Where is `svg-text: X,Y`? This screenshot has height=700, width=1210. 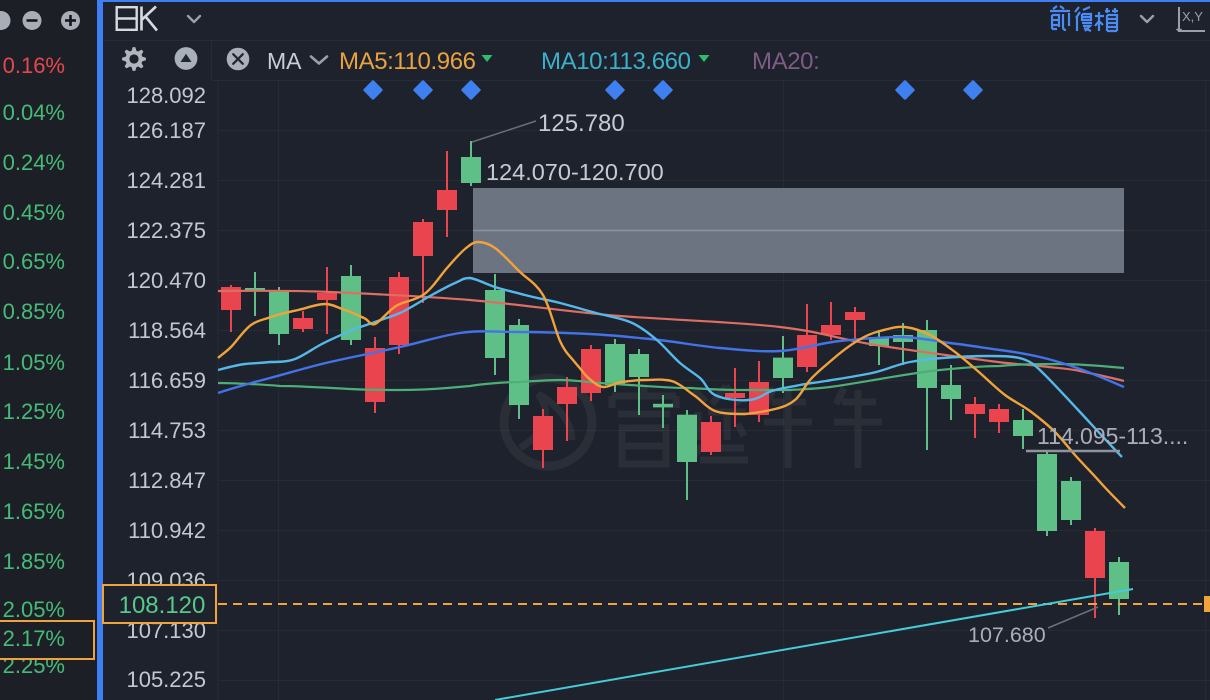
svg-text: X,Y is located at coordinates (1192, 16).